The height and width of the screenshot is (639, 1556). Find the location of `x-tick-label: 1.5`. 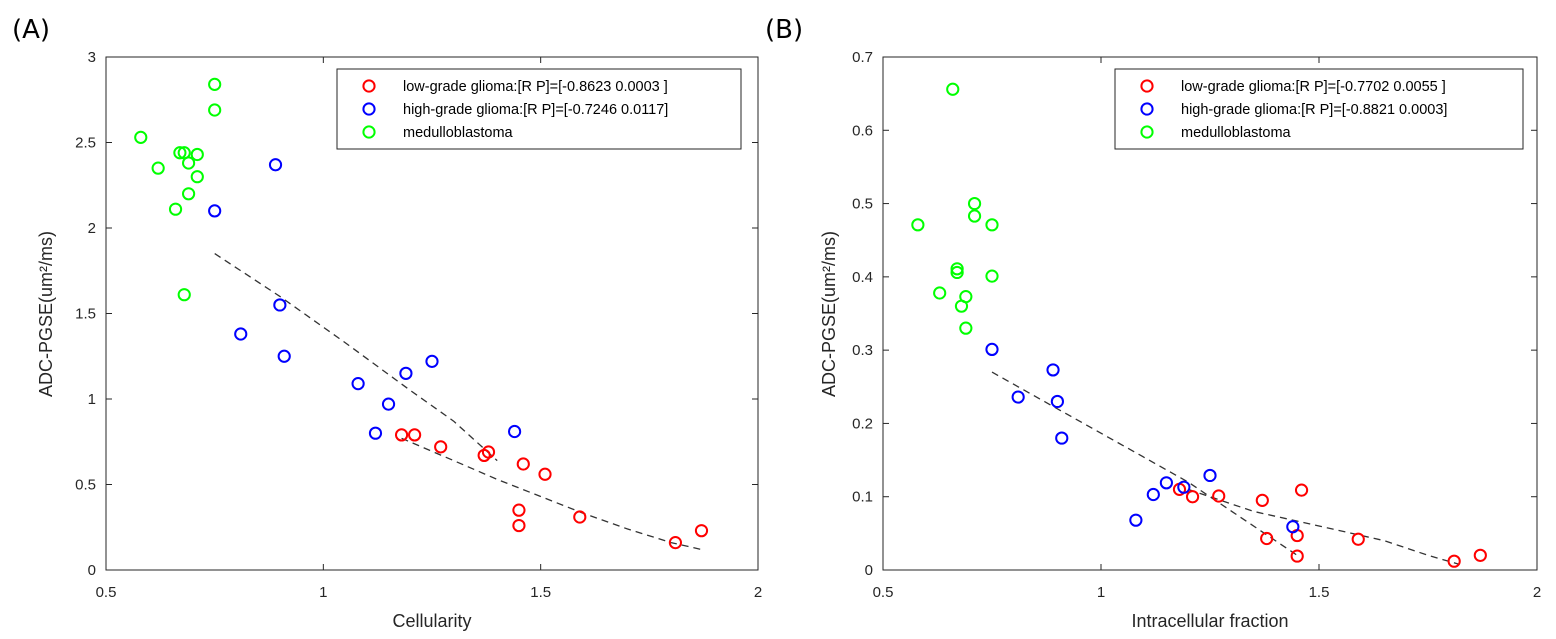

x-tick-label: 1.5 is located at coordinates (540, 592).